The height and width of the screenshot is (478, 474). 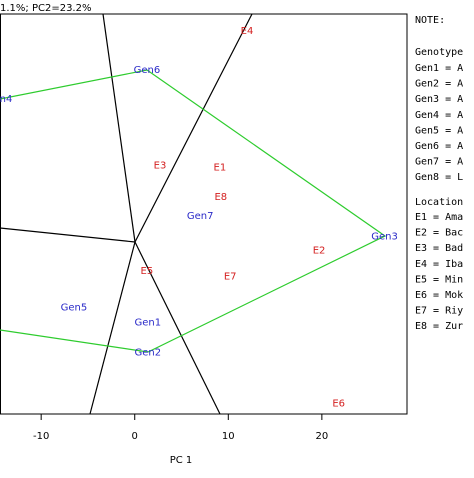 What do you see at coordinates (338, 404) in the screenshot?
I see `point-label: E6` at bounding box center [338, 404].